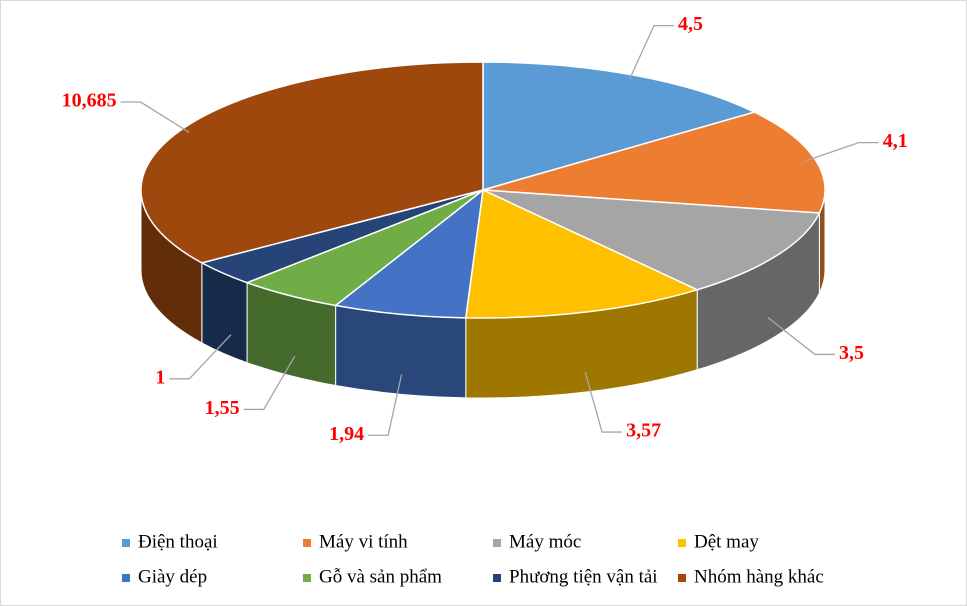 Image resolution: width=967 pixels, height=606 pixels. I want to click on data-label: 10,685, so click(89, 101).